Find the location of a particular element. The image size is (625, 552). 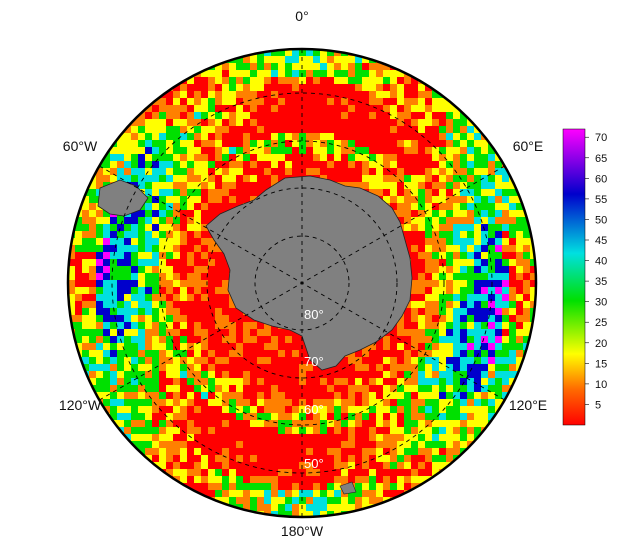

lon-label-upper-left: 60°W is located at coordinates (80, 146).